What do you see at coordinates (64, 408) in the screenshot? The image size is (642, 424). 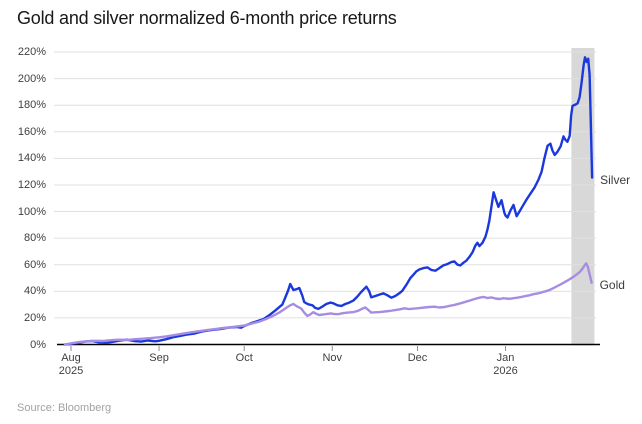 I see `source-note: Source: Bloomberg` at bounding box center [64, 408].